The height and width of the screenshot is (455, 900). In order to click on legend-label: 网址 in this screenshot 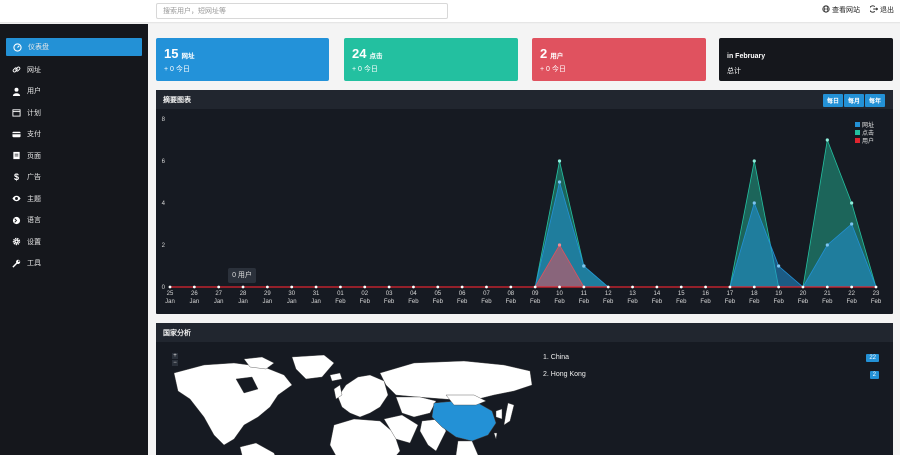, I will do `click(867, 125)`.